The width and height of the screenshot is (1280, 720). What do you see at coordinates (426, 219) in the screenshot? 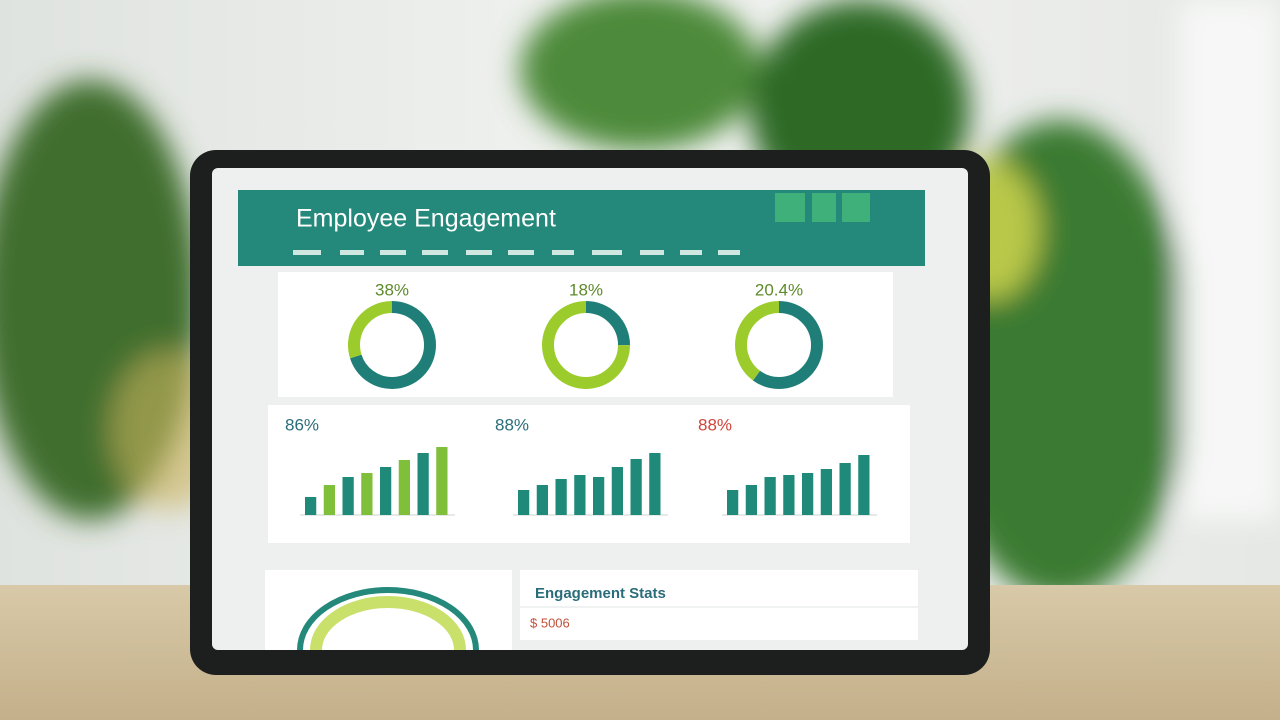
I see `title: Employee Engagement` at bounding box center [426, 219].